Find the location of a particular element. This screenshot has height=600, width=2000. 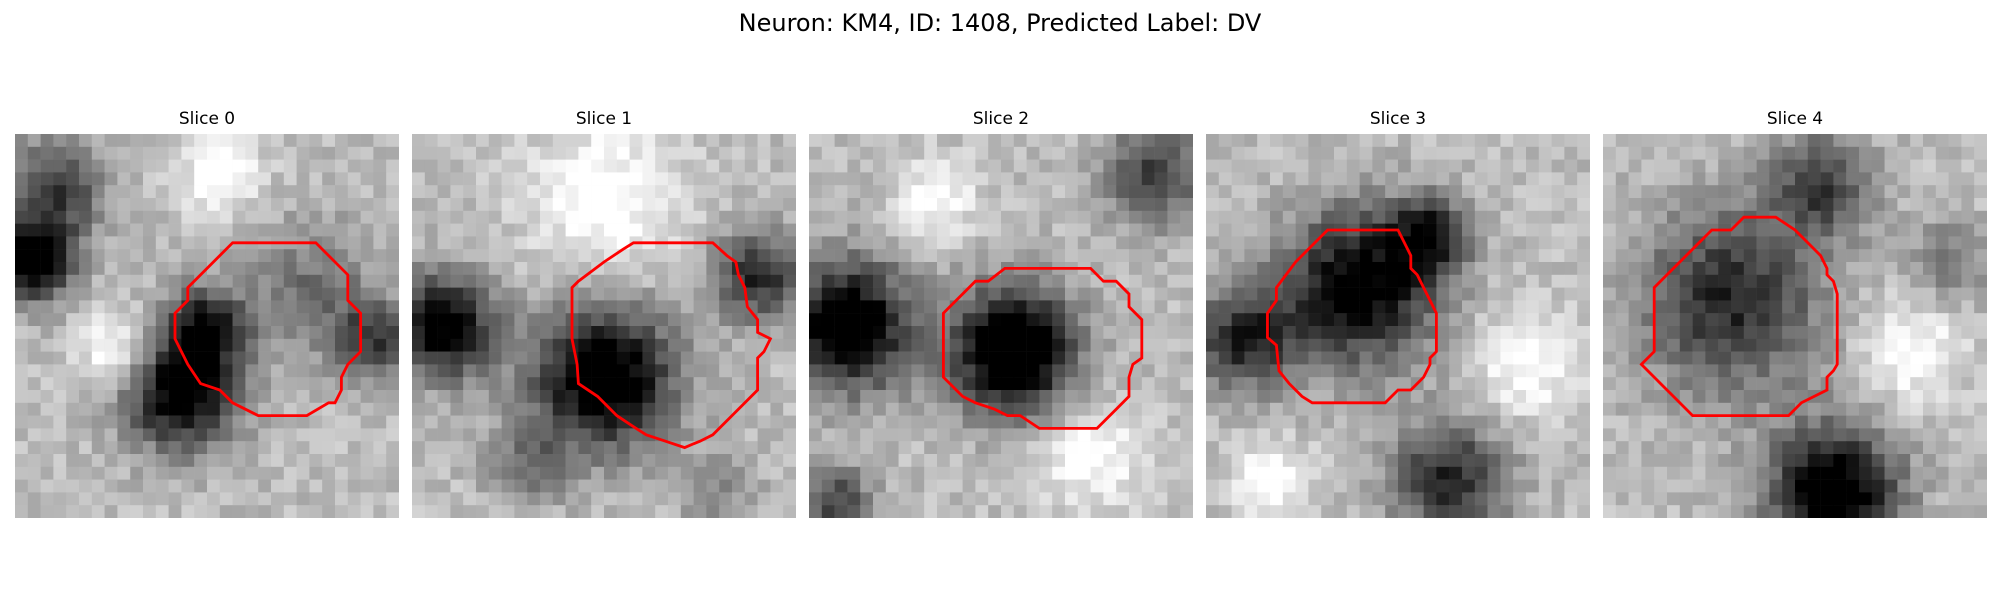

slice-panel-0: Slice 0 is located at coordinates (207, 313).